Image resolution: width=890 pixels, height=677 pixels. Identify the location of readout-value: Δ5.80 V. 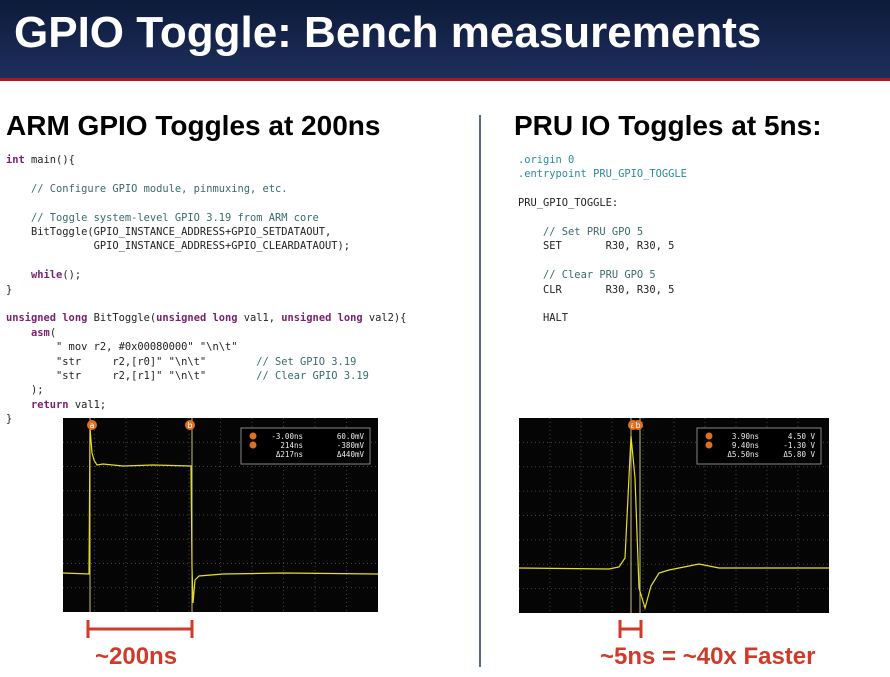
(799, 454).